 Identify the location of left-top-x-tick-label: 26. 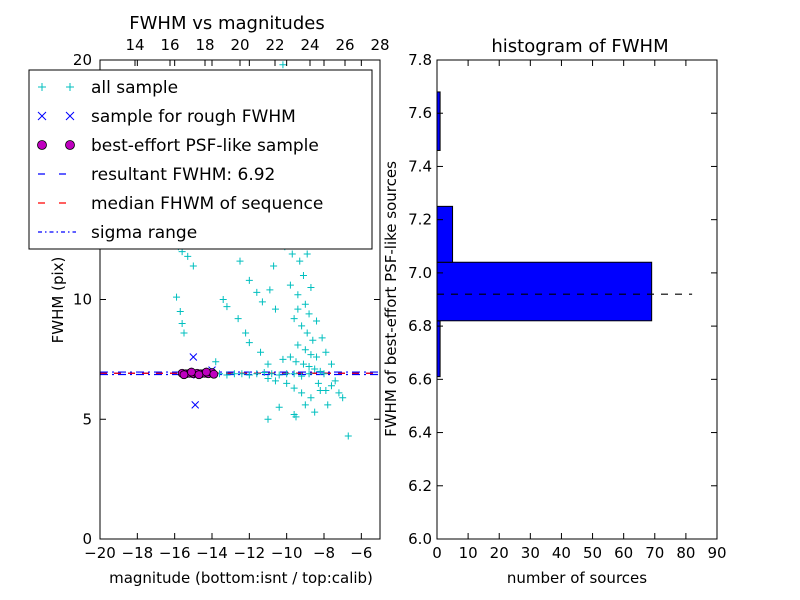
(344, 45).